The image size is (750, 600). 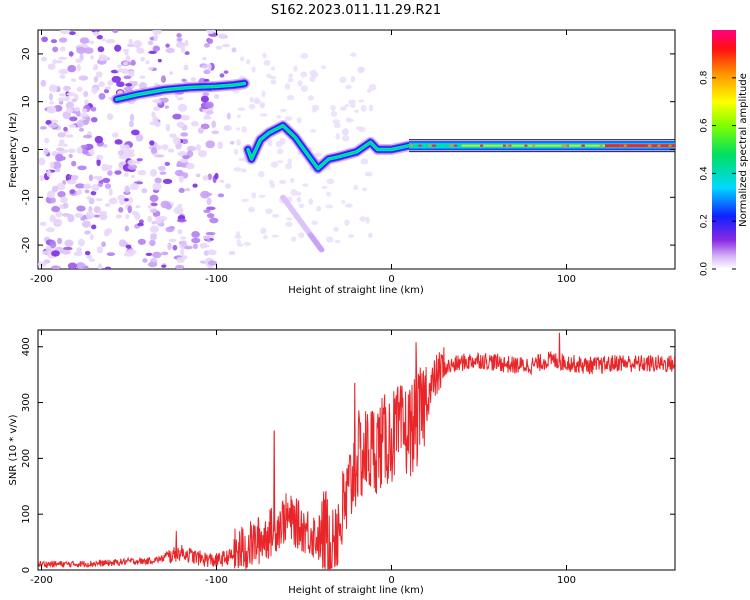 What do you see at coordinates (705, 125) in the screenshot?
I see `colorbar-tick-label: 0.6` at bounding box center [705, 125].